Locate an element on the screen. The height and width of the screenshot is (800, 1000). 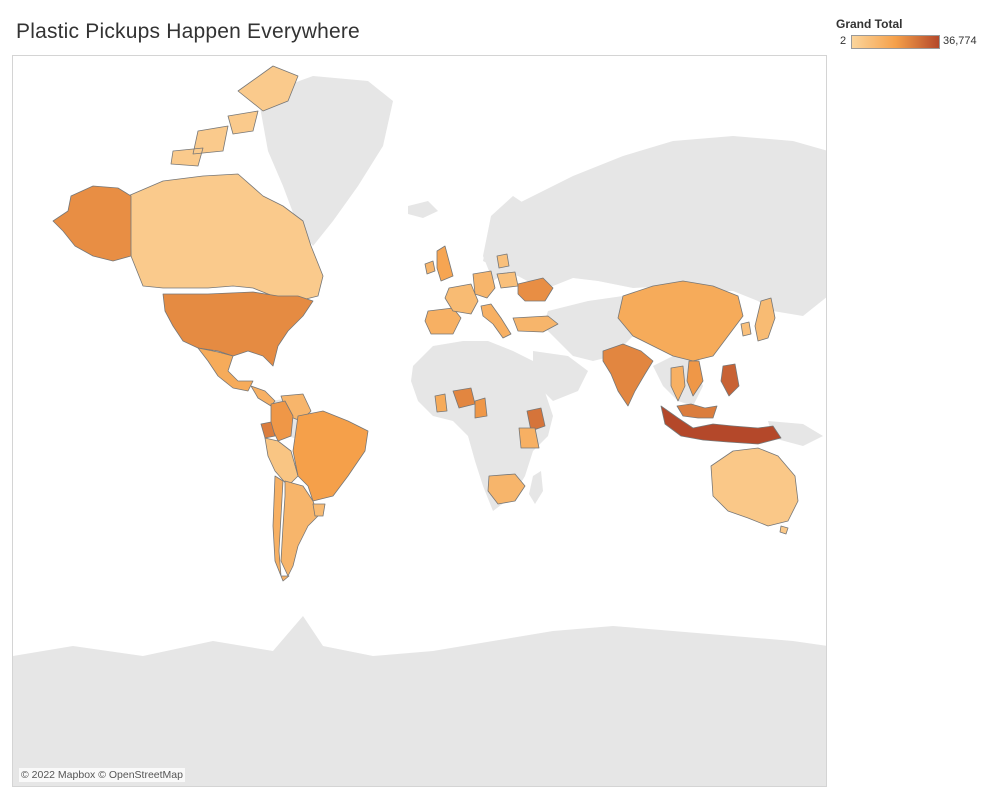
land-africa is located at coordinates (482, 426).